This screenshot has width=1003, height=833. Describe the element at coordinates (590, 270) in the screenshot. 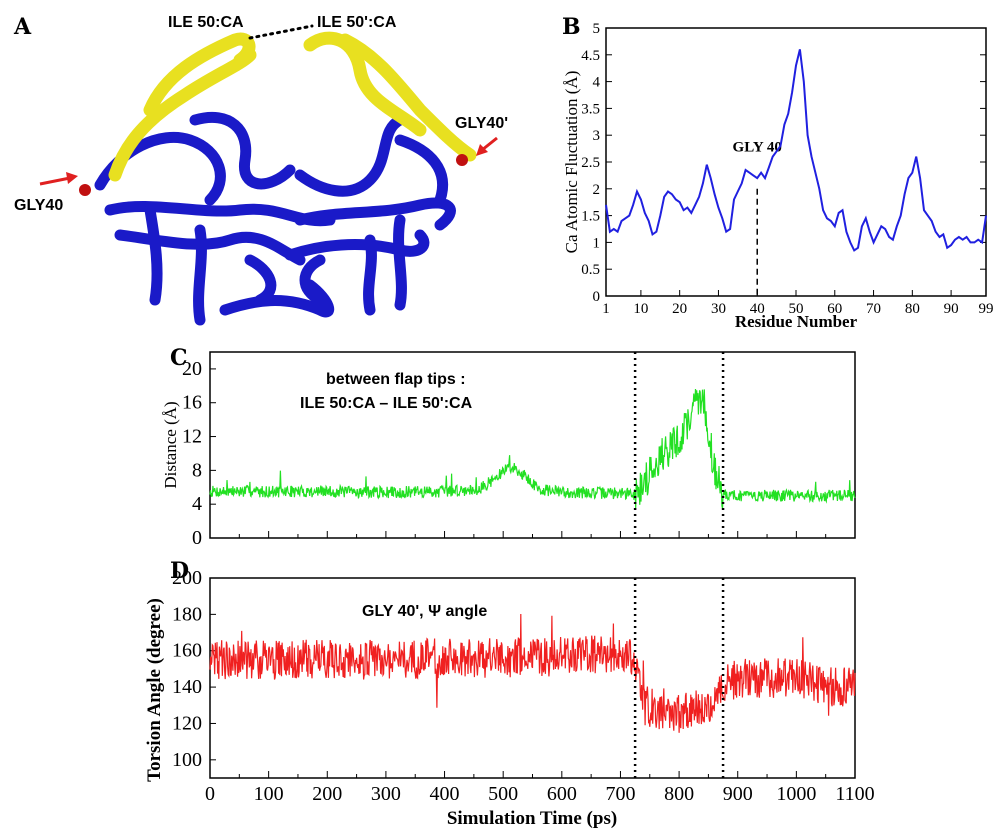

I see `chart-b-y-tick-label: 0.5` at that location.